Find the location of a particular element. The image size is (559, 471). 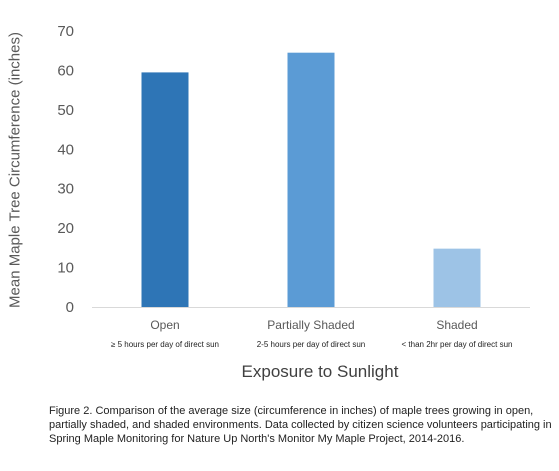

y-axis-ticks: 0 10 20 30 40 50 60 70 is located at coordinates (65, 169).